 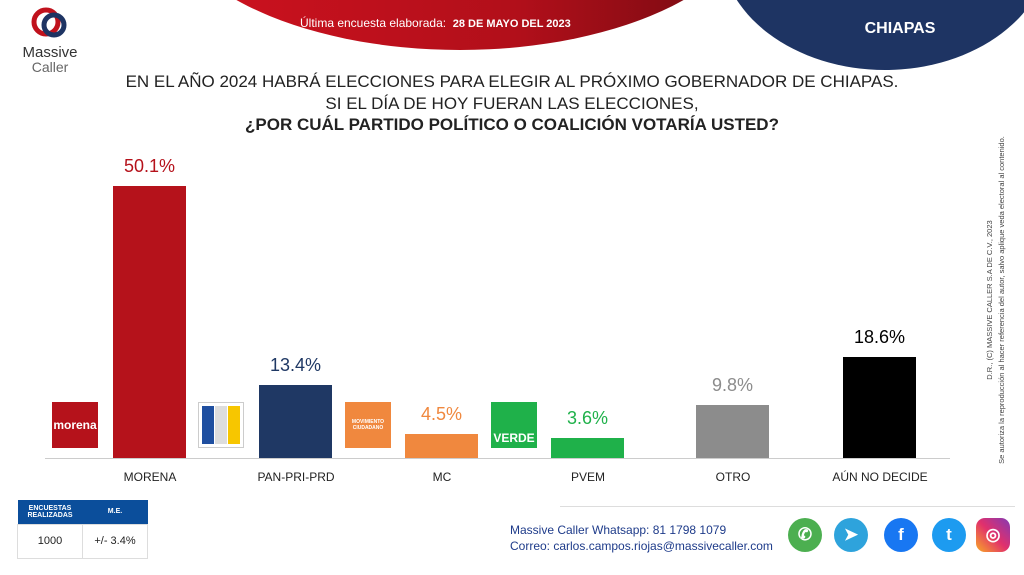 I want to click on category-label: PAN-PRI-PRD, so click(x=296, y=477).